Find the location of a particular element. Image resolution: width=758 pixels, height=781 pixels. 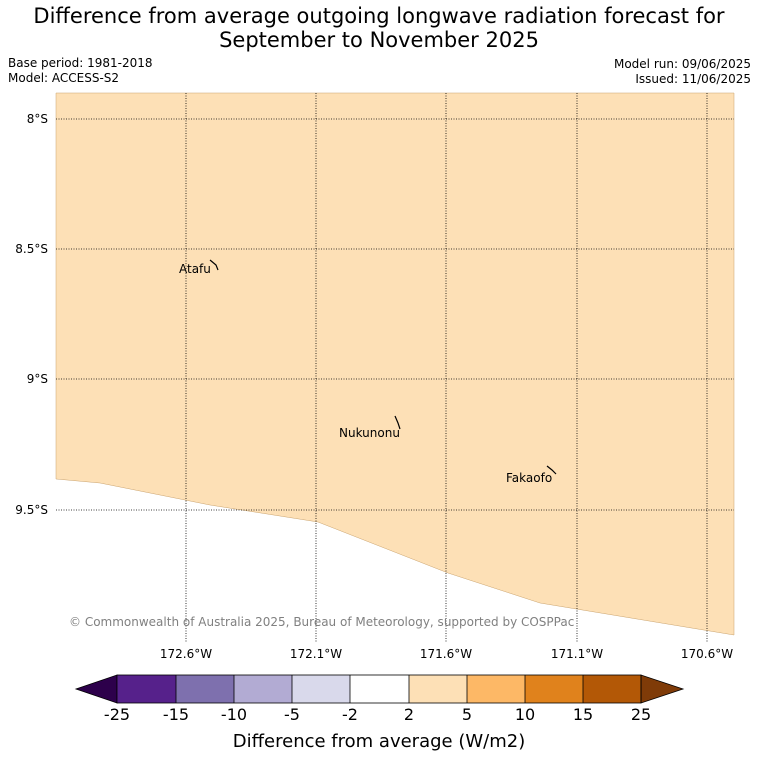

atolls is located at coordinates (383, 367).